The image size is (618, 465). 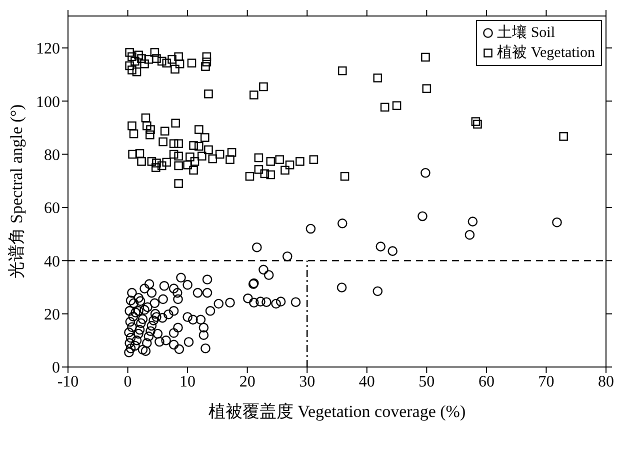 What do you see at coordinates (56, 368) in the screenshot?
I see `y-tick-label: 0` at bounding box center [56, 368].